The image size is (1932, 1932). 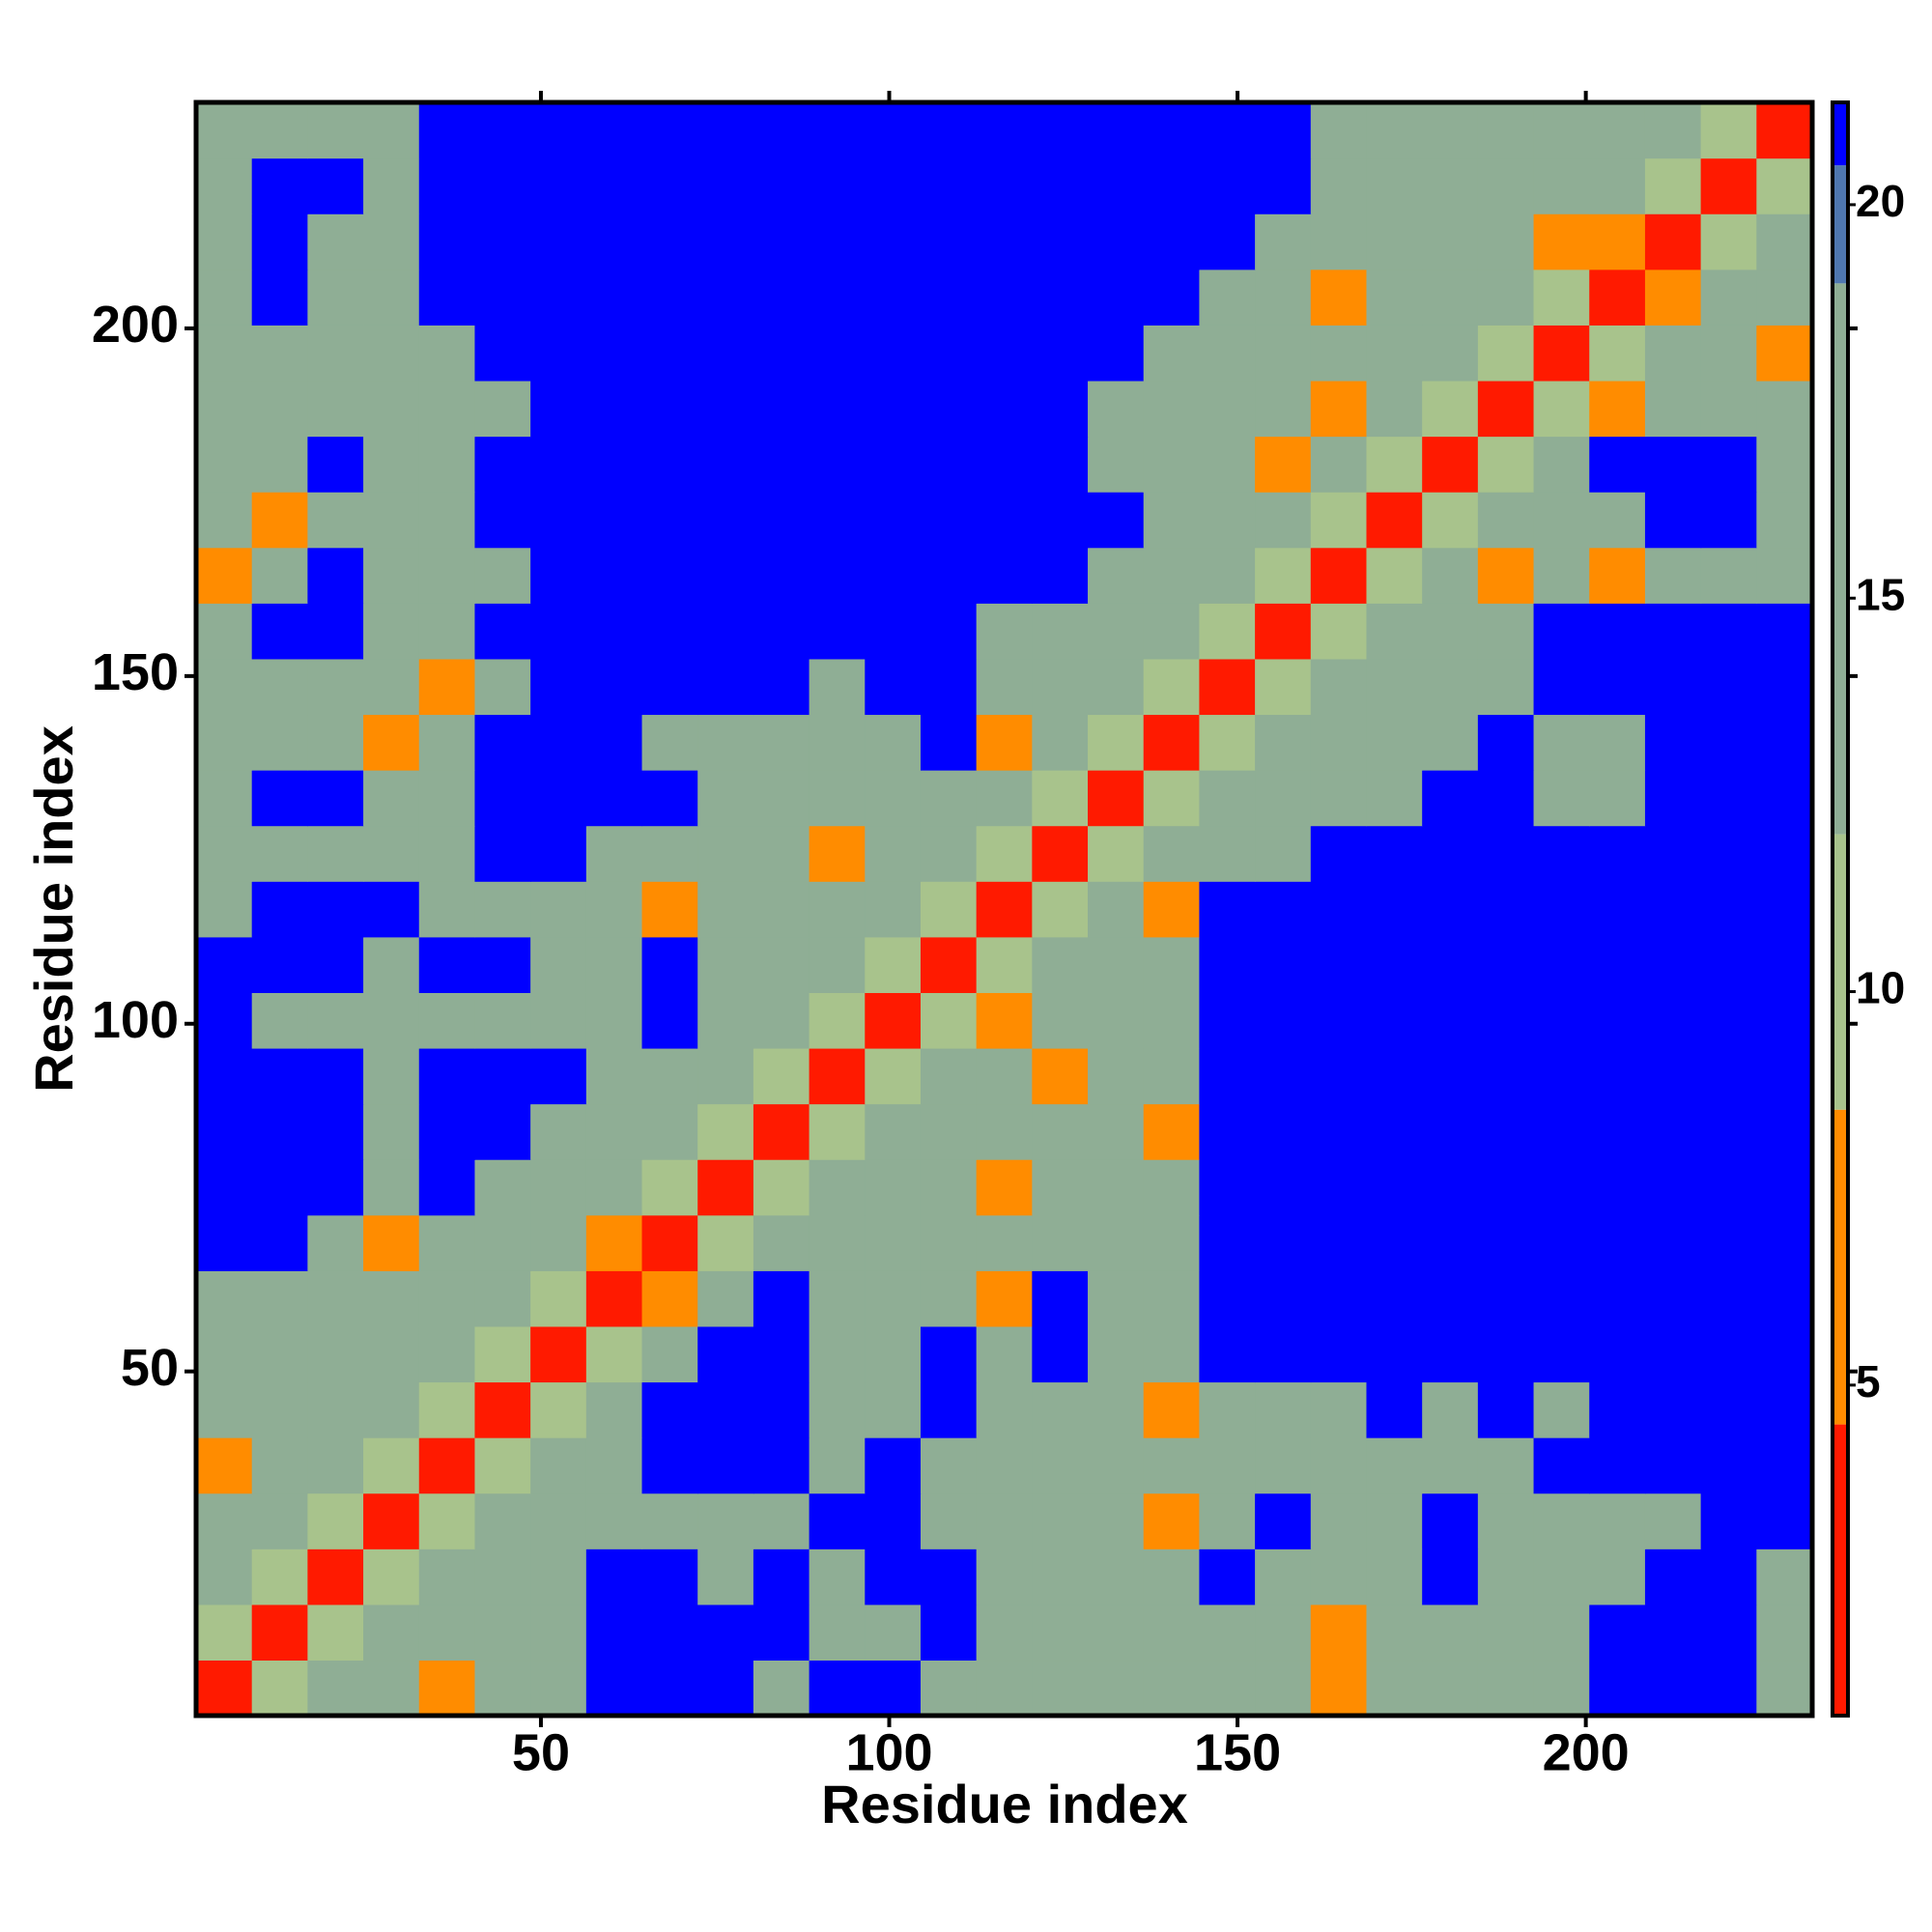 I want to click on colorbar-segment, so click(x=1840, y=1267).